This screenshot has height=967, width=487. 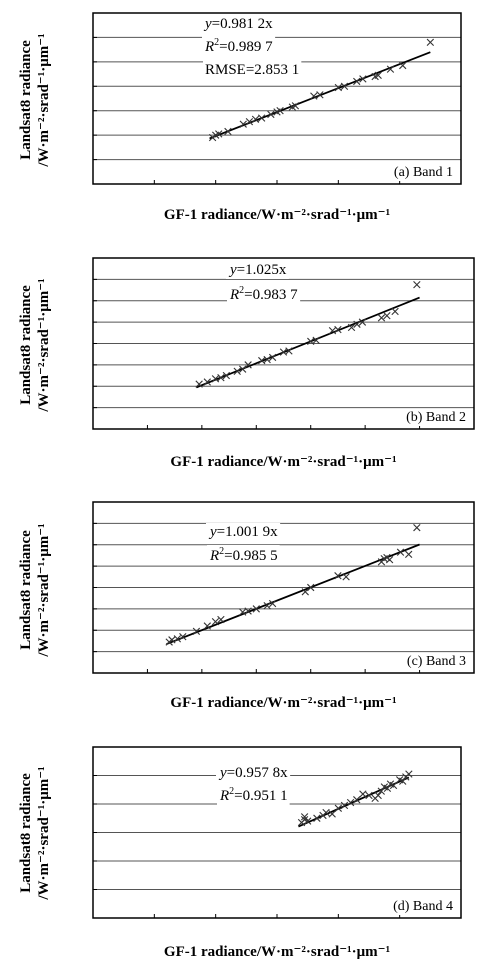 What do you see at coordinates (277, 952) in the screenshot?
I see `x-axis-label: GF-1 radiance/W·m⁻²·srad⁻¹·μm⁻¹` at bounding box center [277, 952].